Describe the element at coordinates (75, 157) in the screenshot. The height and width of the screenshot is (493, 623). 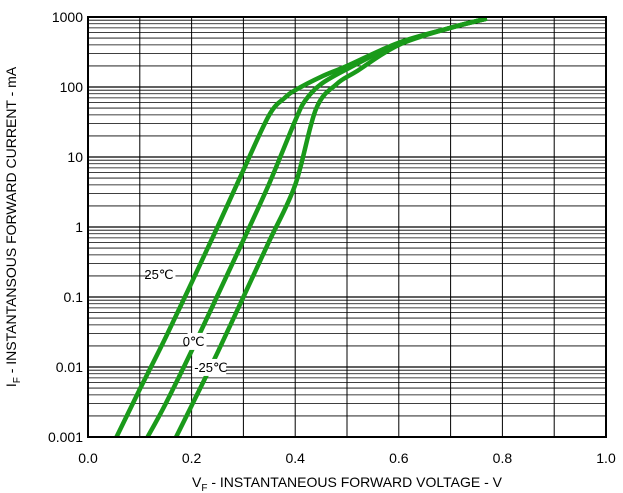
I see `y-tick-label: 10` at that location.